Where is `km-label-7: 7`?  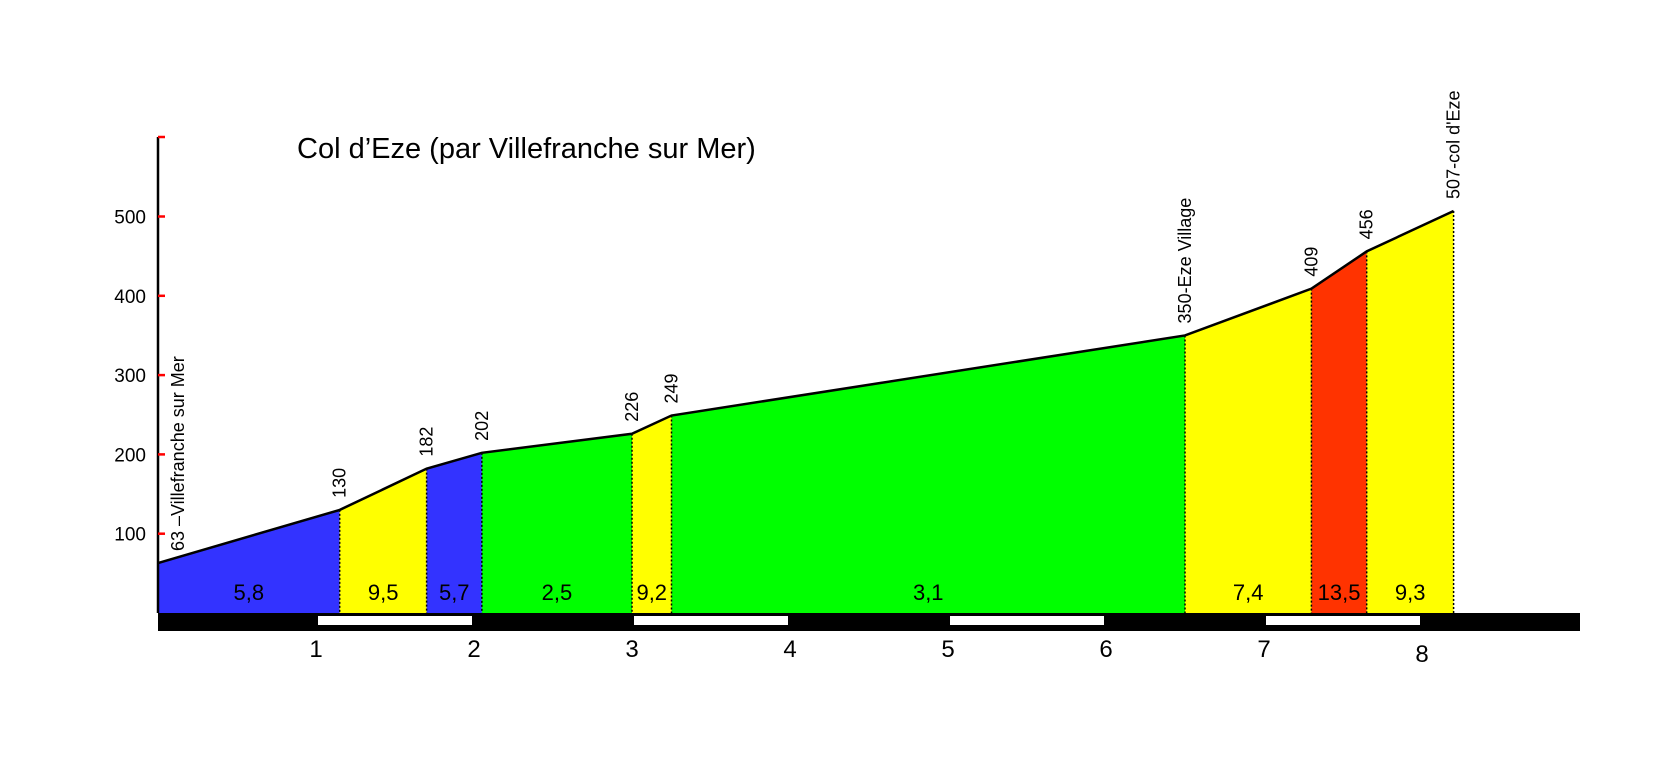 km-label-7: 7 is located at coordinates (1263, 649).